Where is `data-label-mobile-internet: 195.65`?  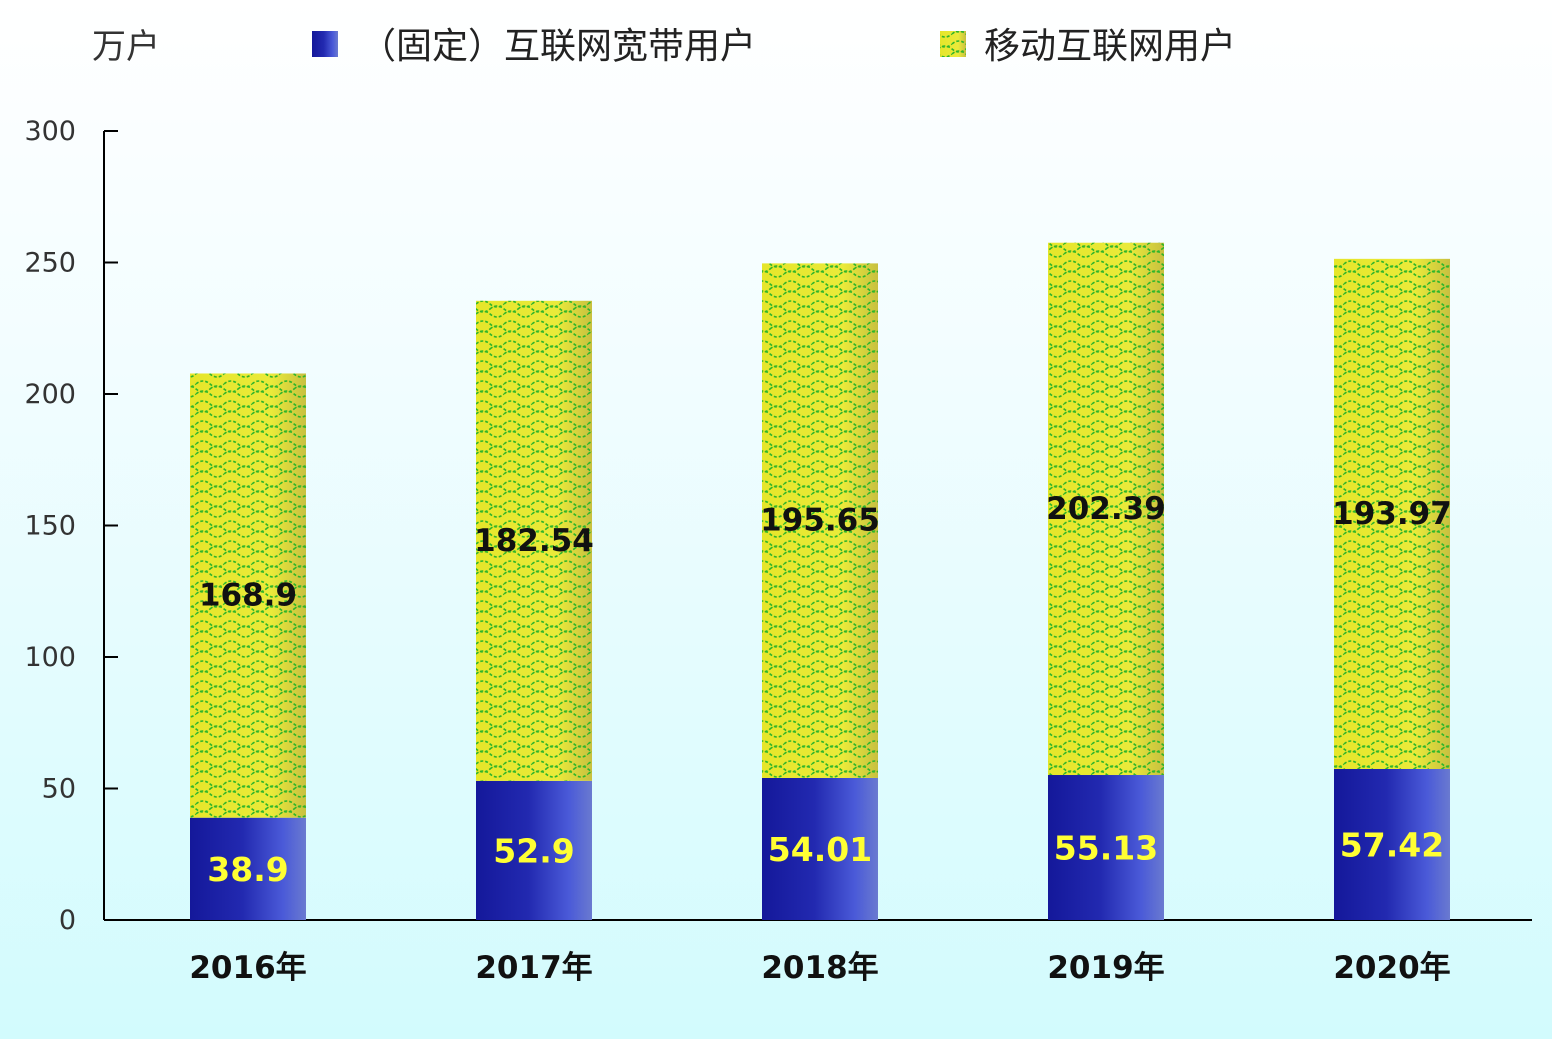 data-label-mobile-internet: 195.65 is located at coordinates (820, 521).